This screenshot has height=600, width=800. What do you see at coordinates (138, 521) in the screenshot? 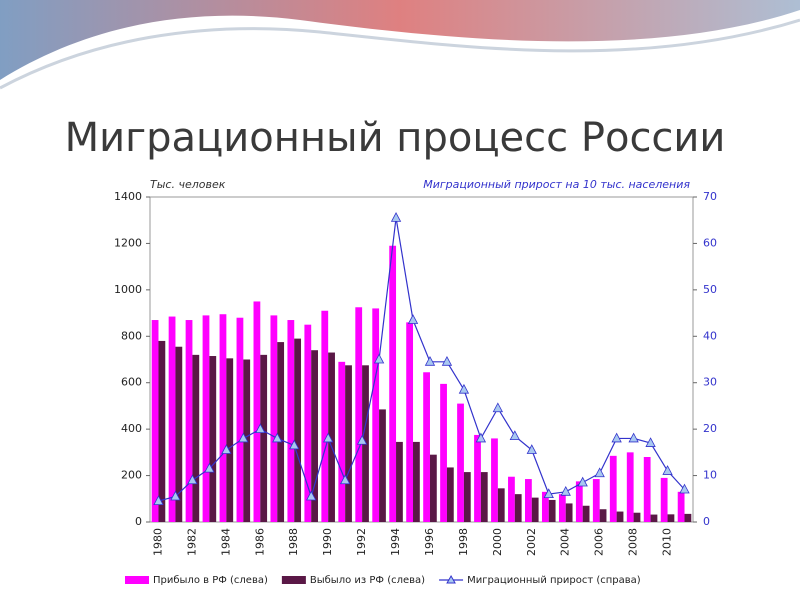
I see `y-tick-label: 0` at bounding box center [138, 521].